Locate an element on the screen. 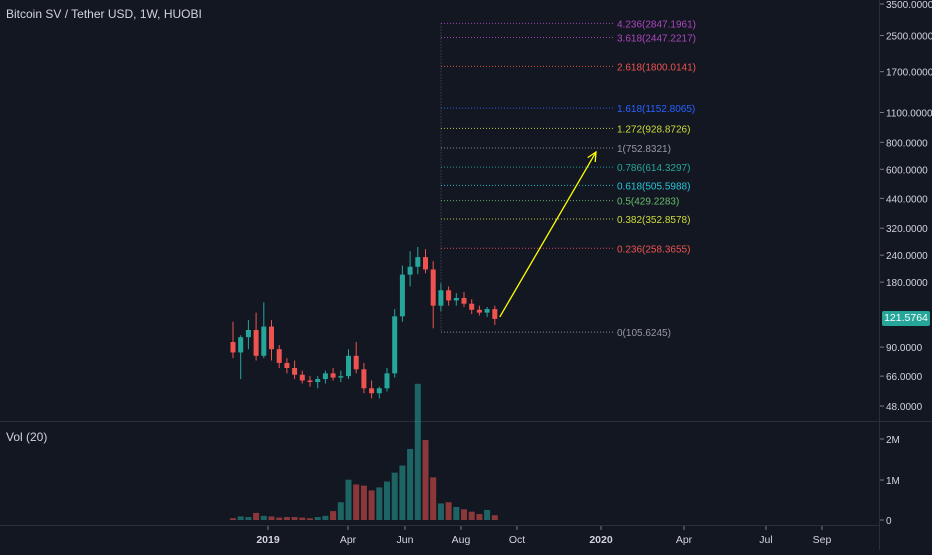 This screenshot has height=555, width=932. arrow-shaft is located at coordinates (548, 234).